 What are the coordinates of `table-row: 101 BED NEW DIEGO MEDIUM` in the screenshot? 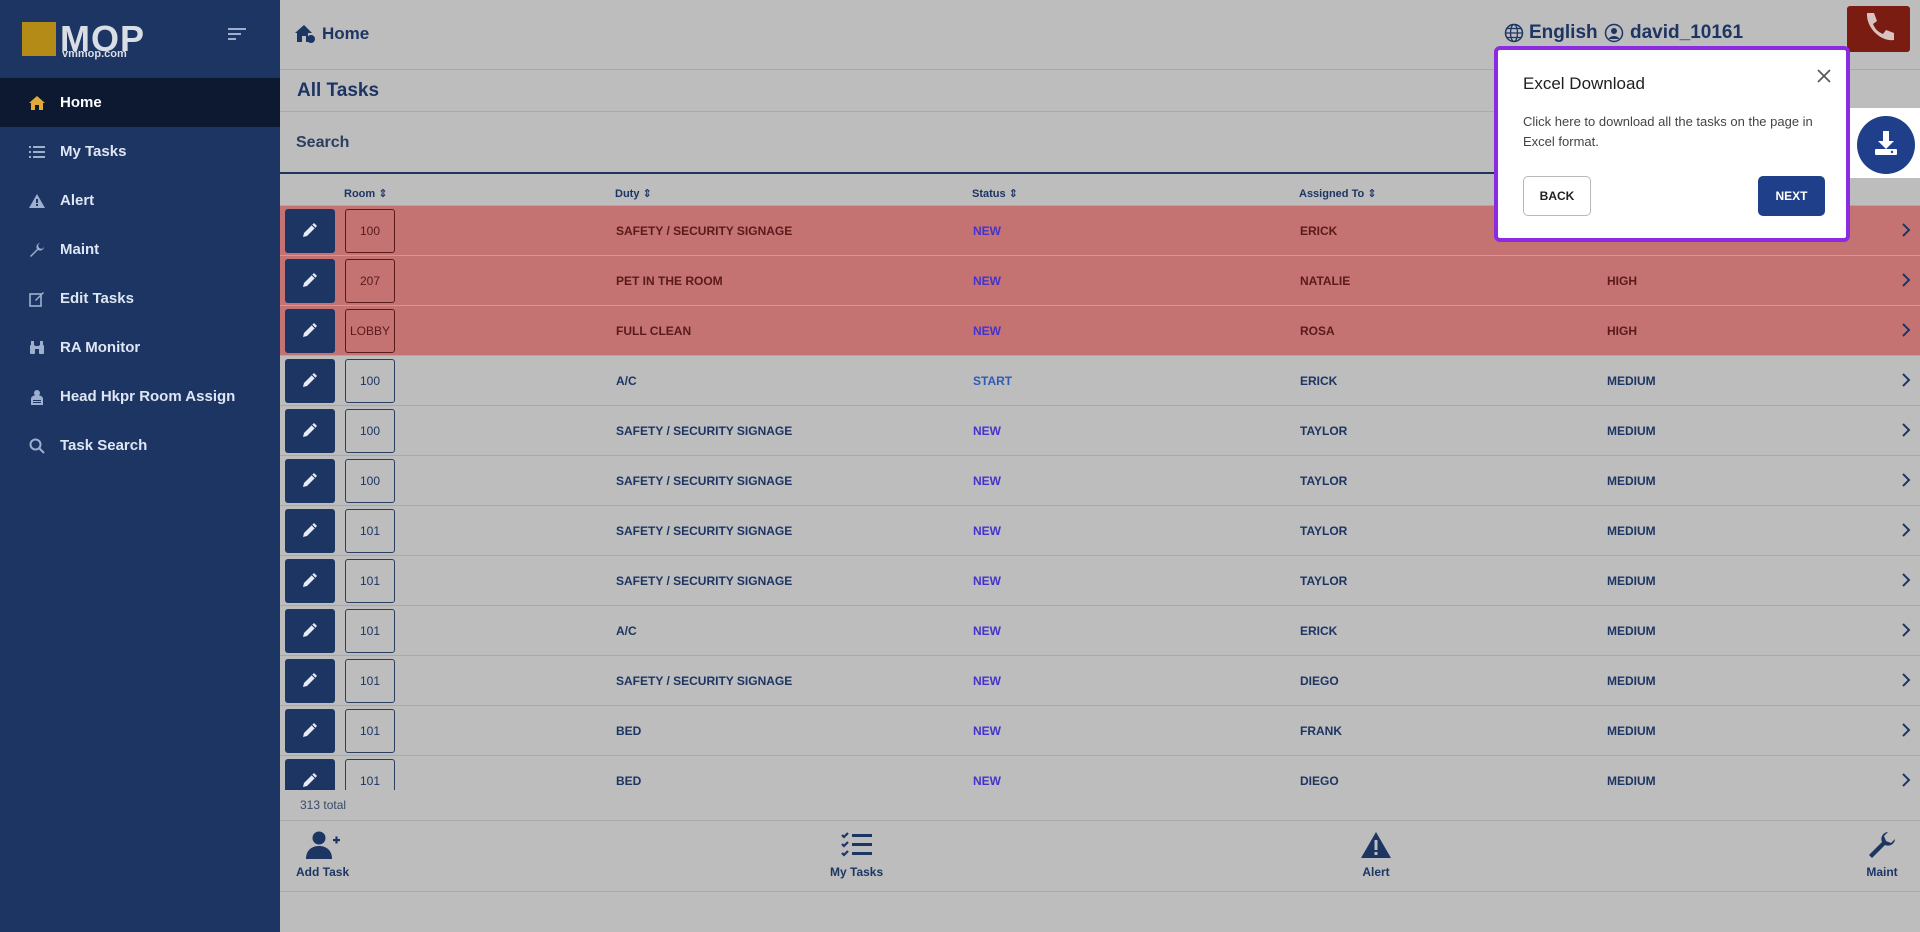 It's located at (1100, 773).